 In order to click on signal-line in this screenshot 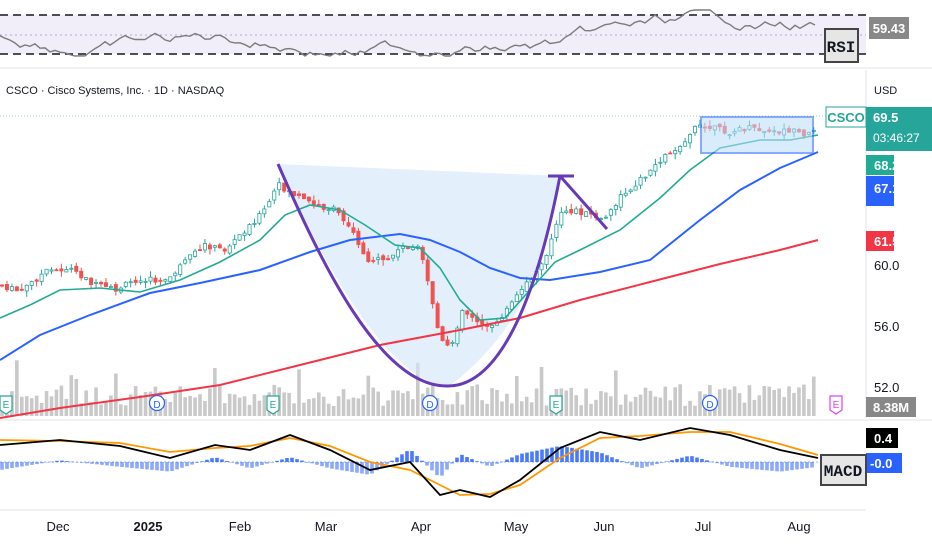, I will do `click(409, 463)`.